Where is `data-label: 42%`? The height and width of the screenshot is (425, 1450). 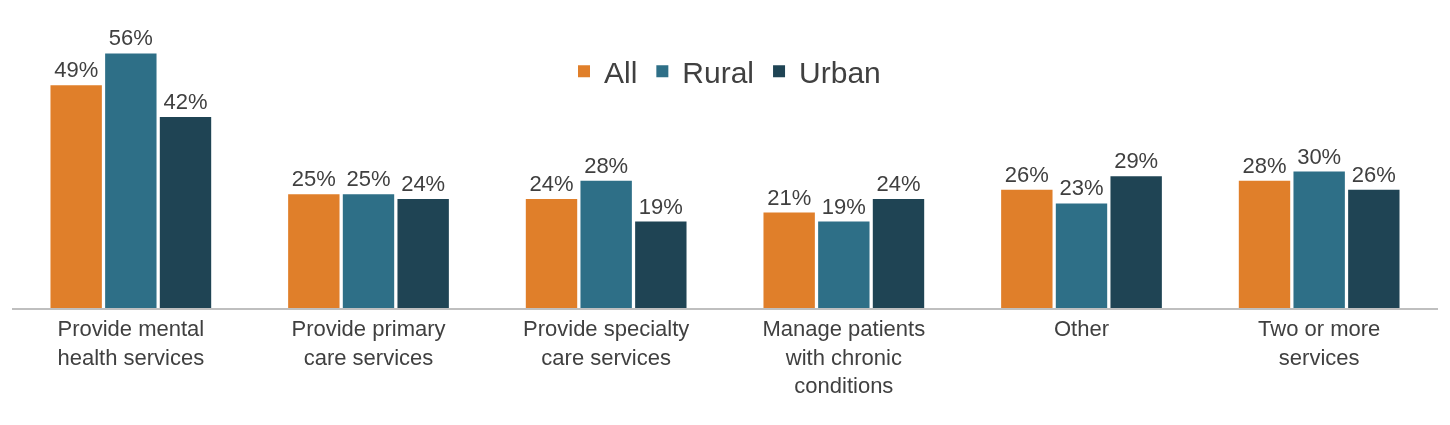 data-label: 42% is located at coordinates (185, 102).